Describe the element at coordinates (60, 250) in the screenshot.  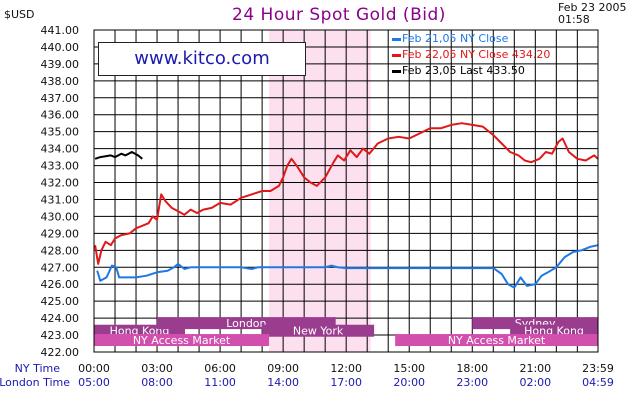
I see `y-tick-label: 428.00` at that location.